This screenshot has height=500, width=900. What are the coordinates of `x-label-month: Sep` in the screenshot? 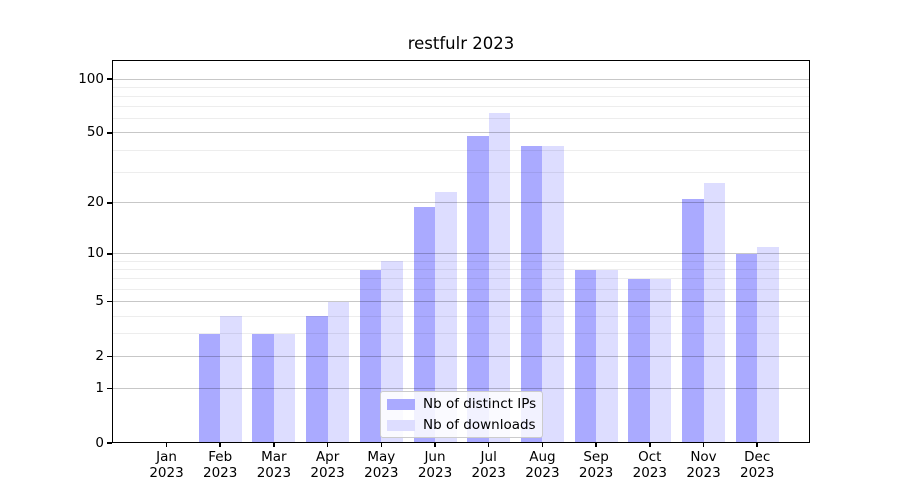 It's located at (596, 457).